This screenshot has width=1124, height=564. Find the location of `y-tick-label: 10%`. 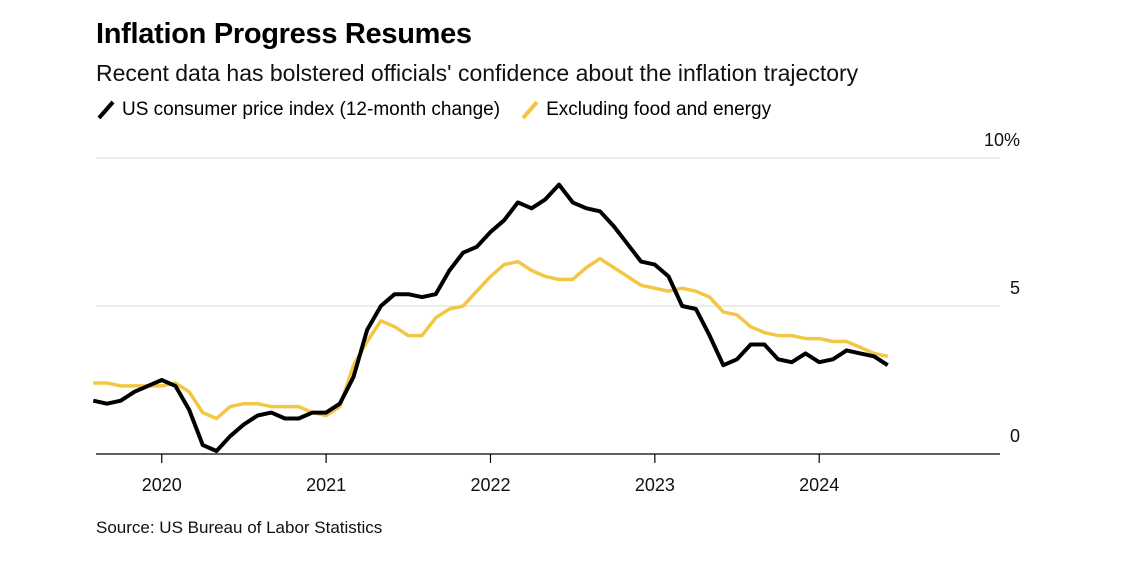

y-tick-label: 10% is located at coordinates (1002, 140).